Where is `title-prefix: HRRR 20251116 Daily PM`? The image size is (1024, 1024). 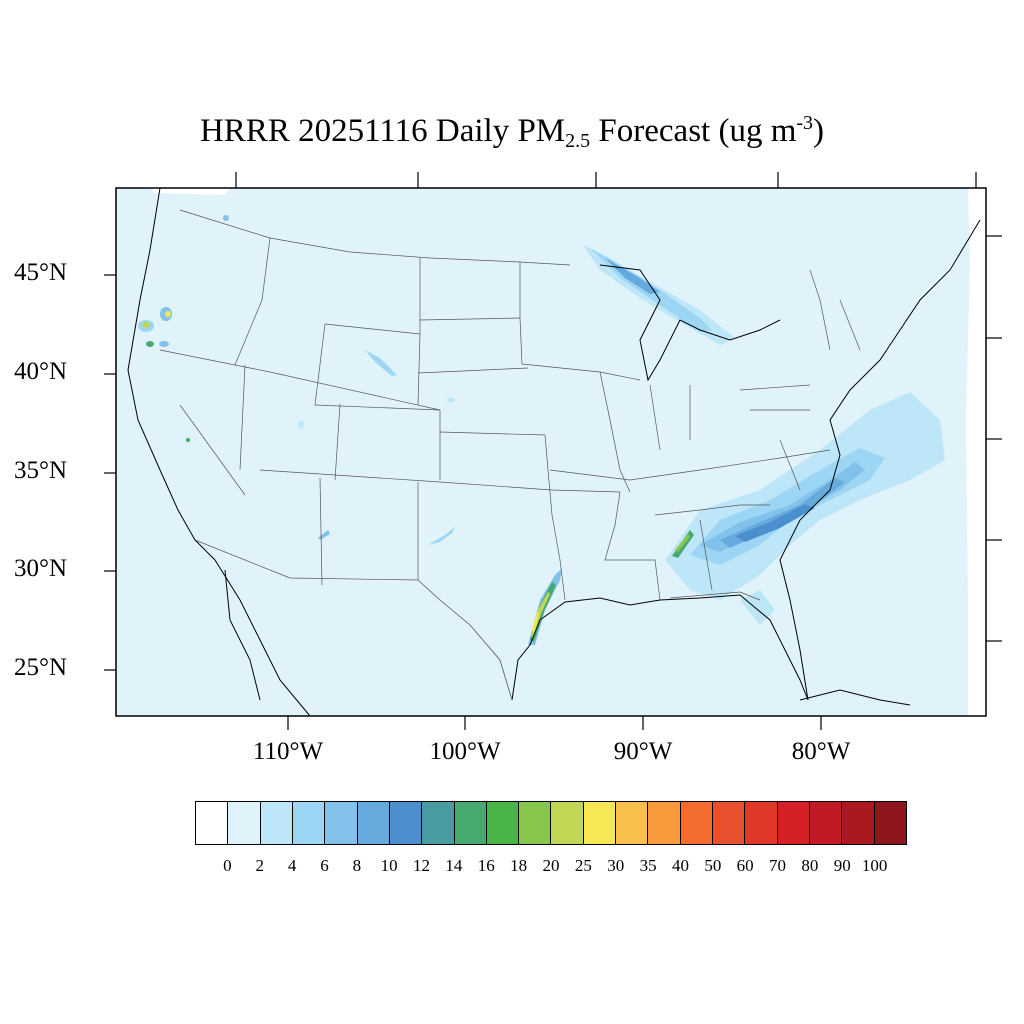
title-prefix: HRRR 20251116 Daily PM is located at coordinates (382, 131).